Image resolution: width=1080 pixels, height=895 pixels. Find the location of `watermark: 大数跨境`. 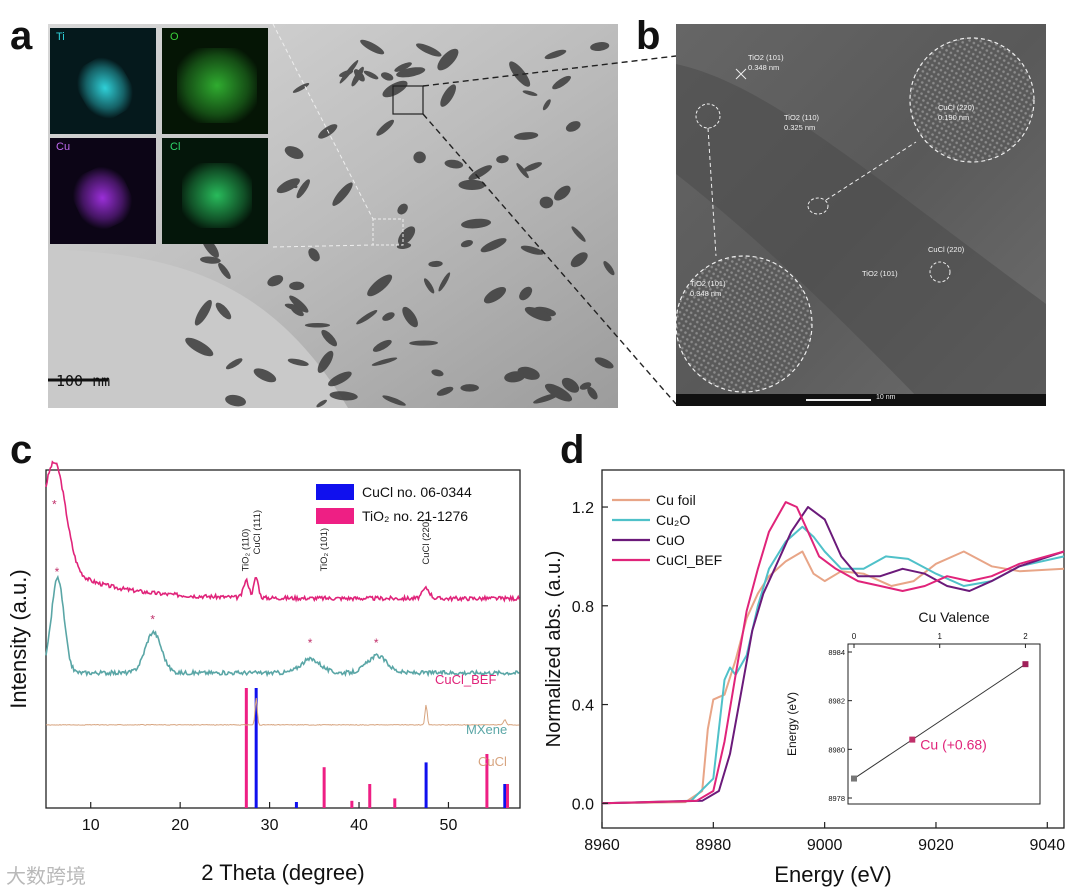

watermark: 大数跨境 is located at coordinates (46, 876).